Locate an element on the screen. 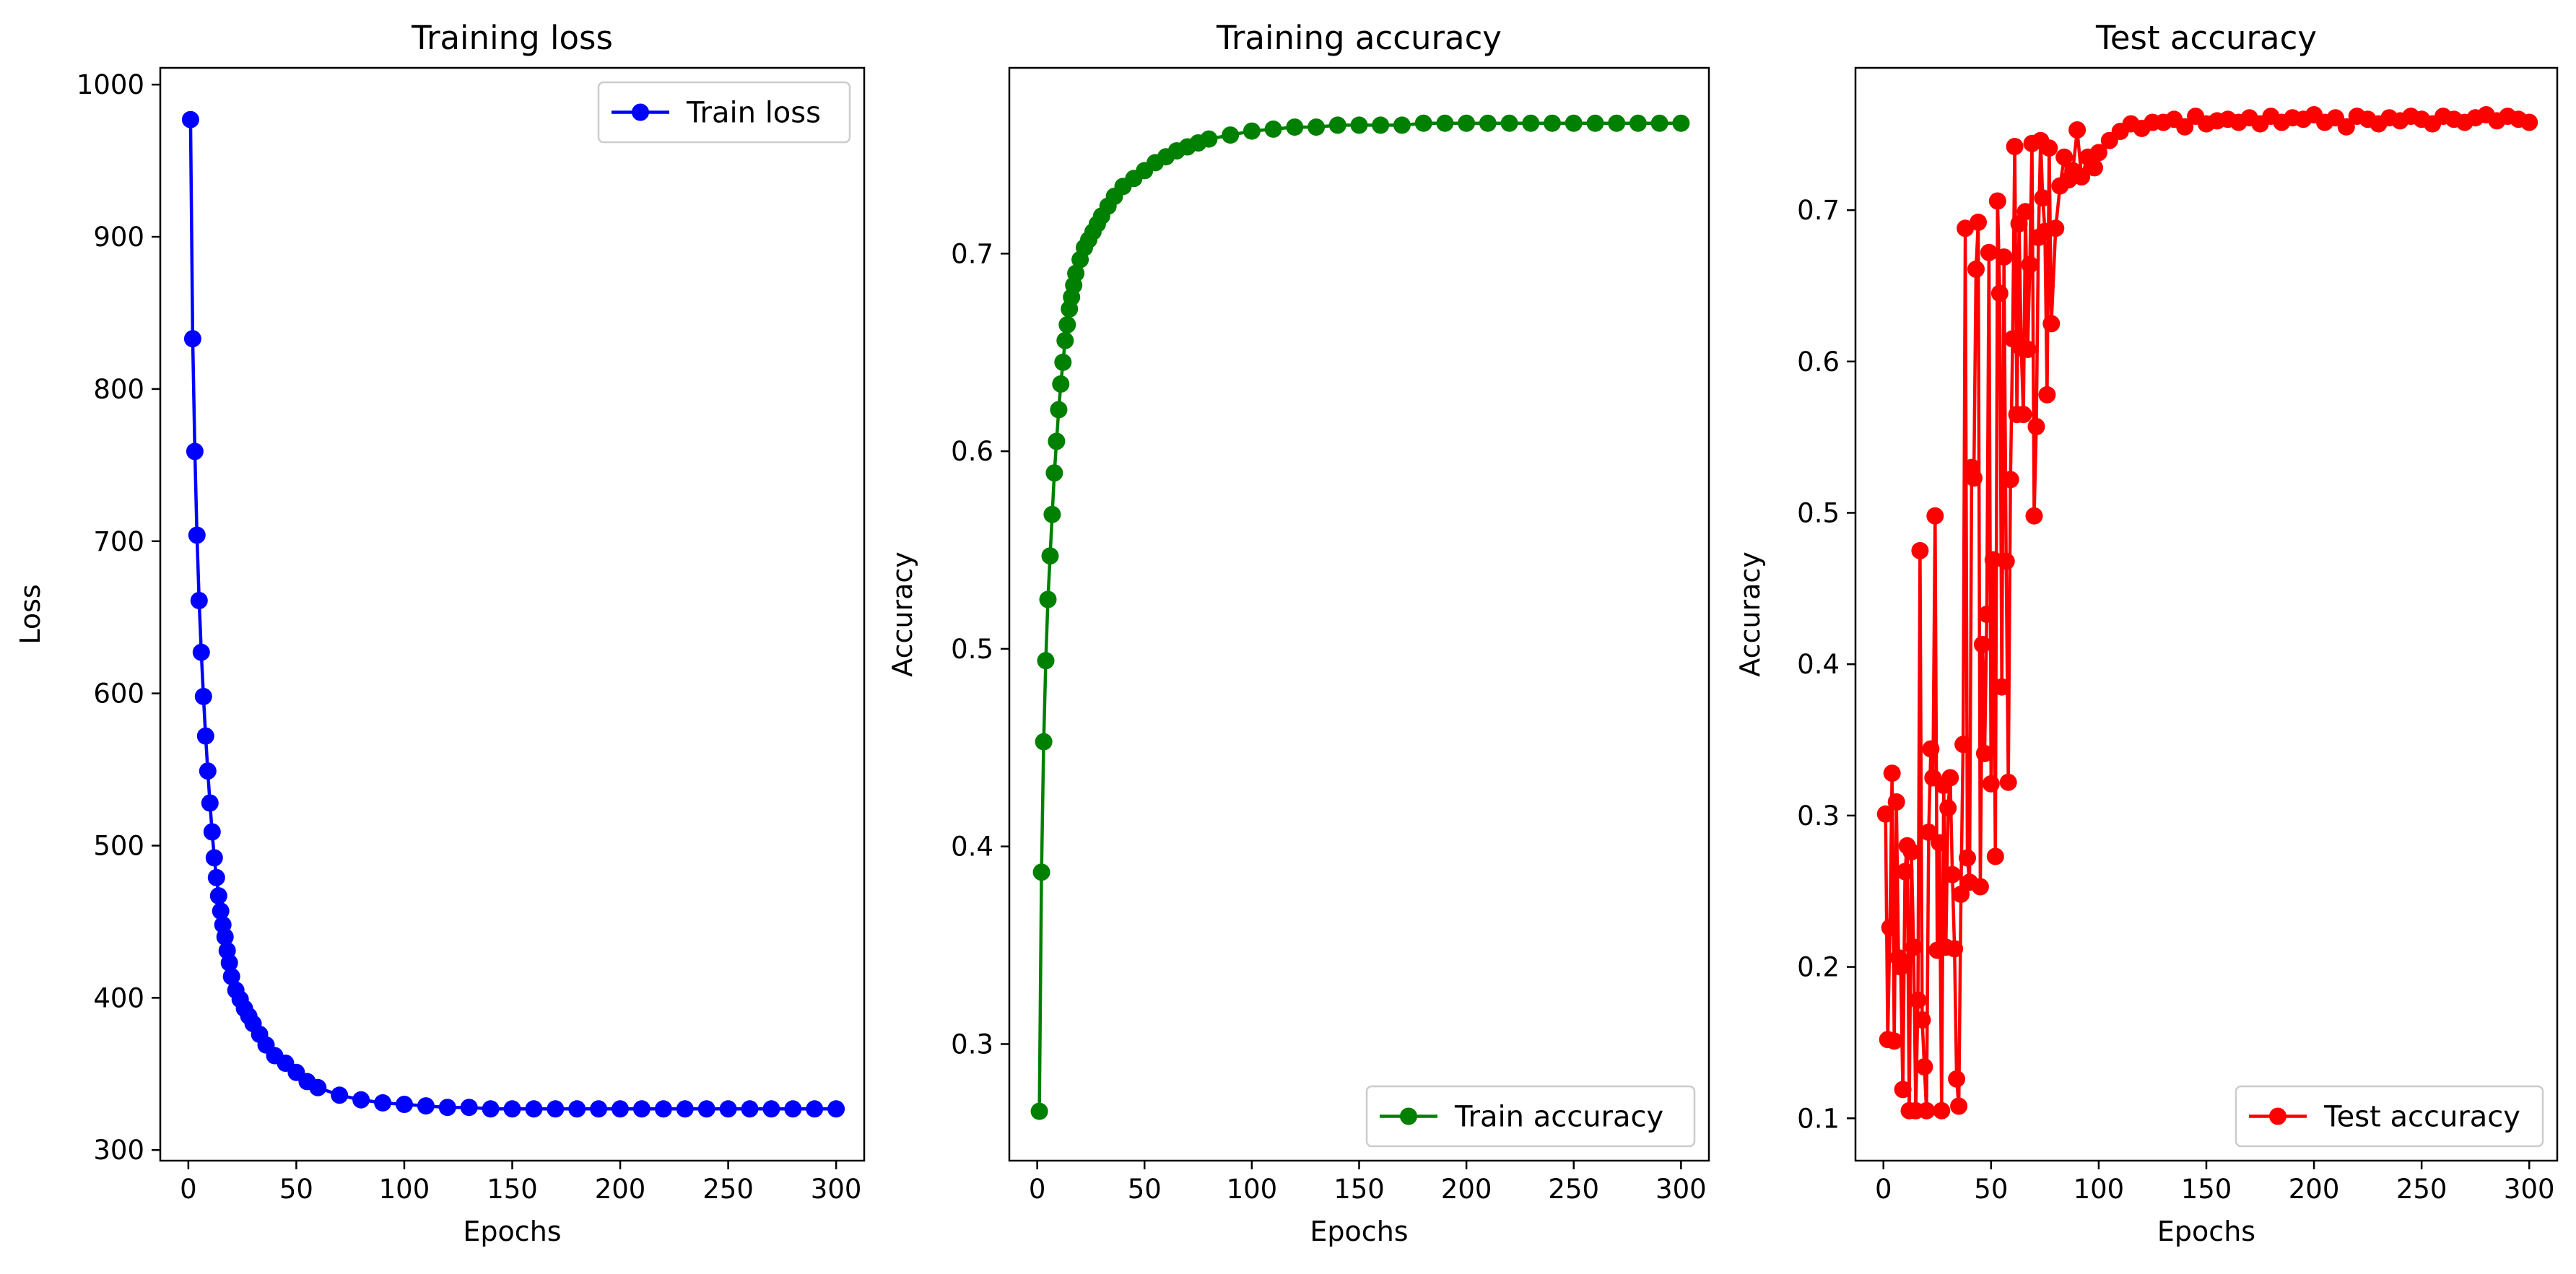  legend: Test accuracy is located at coordinates (2389, 1116).